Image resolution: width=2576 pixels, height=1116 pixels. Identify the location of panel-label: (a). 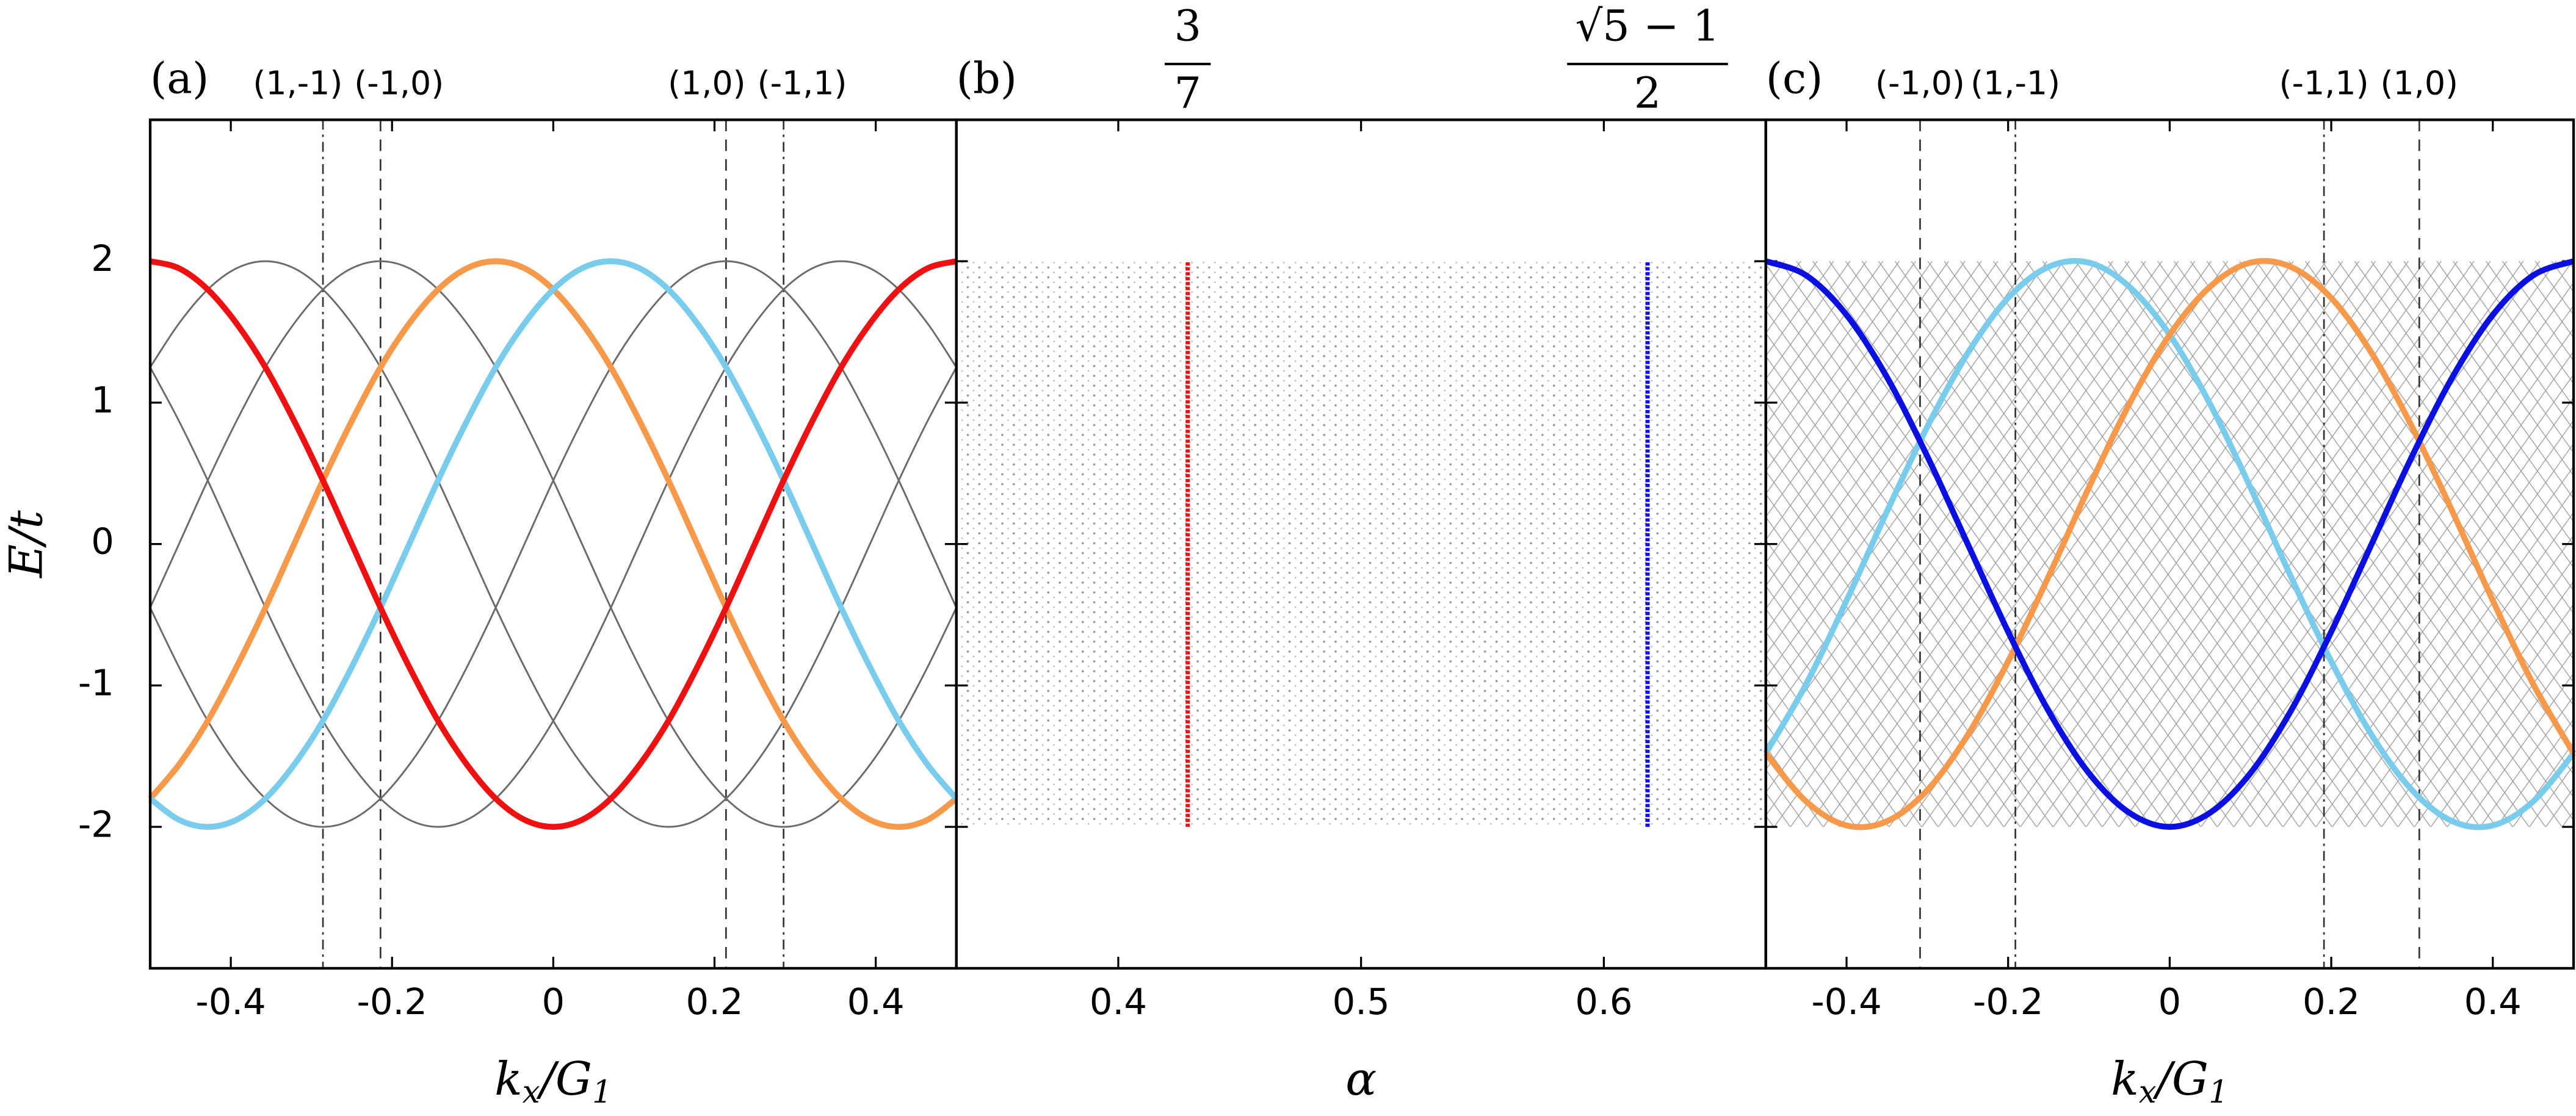
(179, 78).